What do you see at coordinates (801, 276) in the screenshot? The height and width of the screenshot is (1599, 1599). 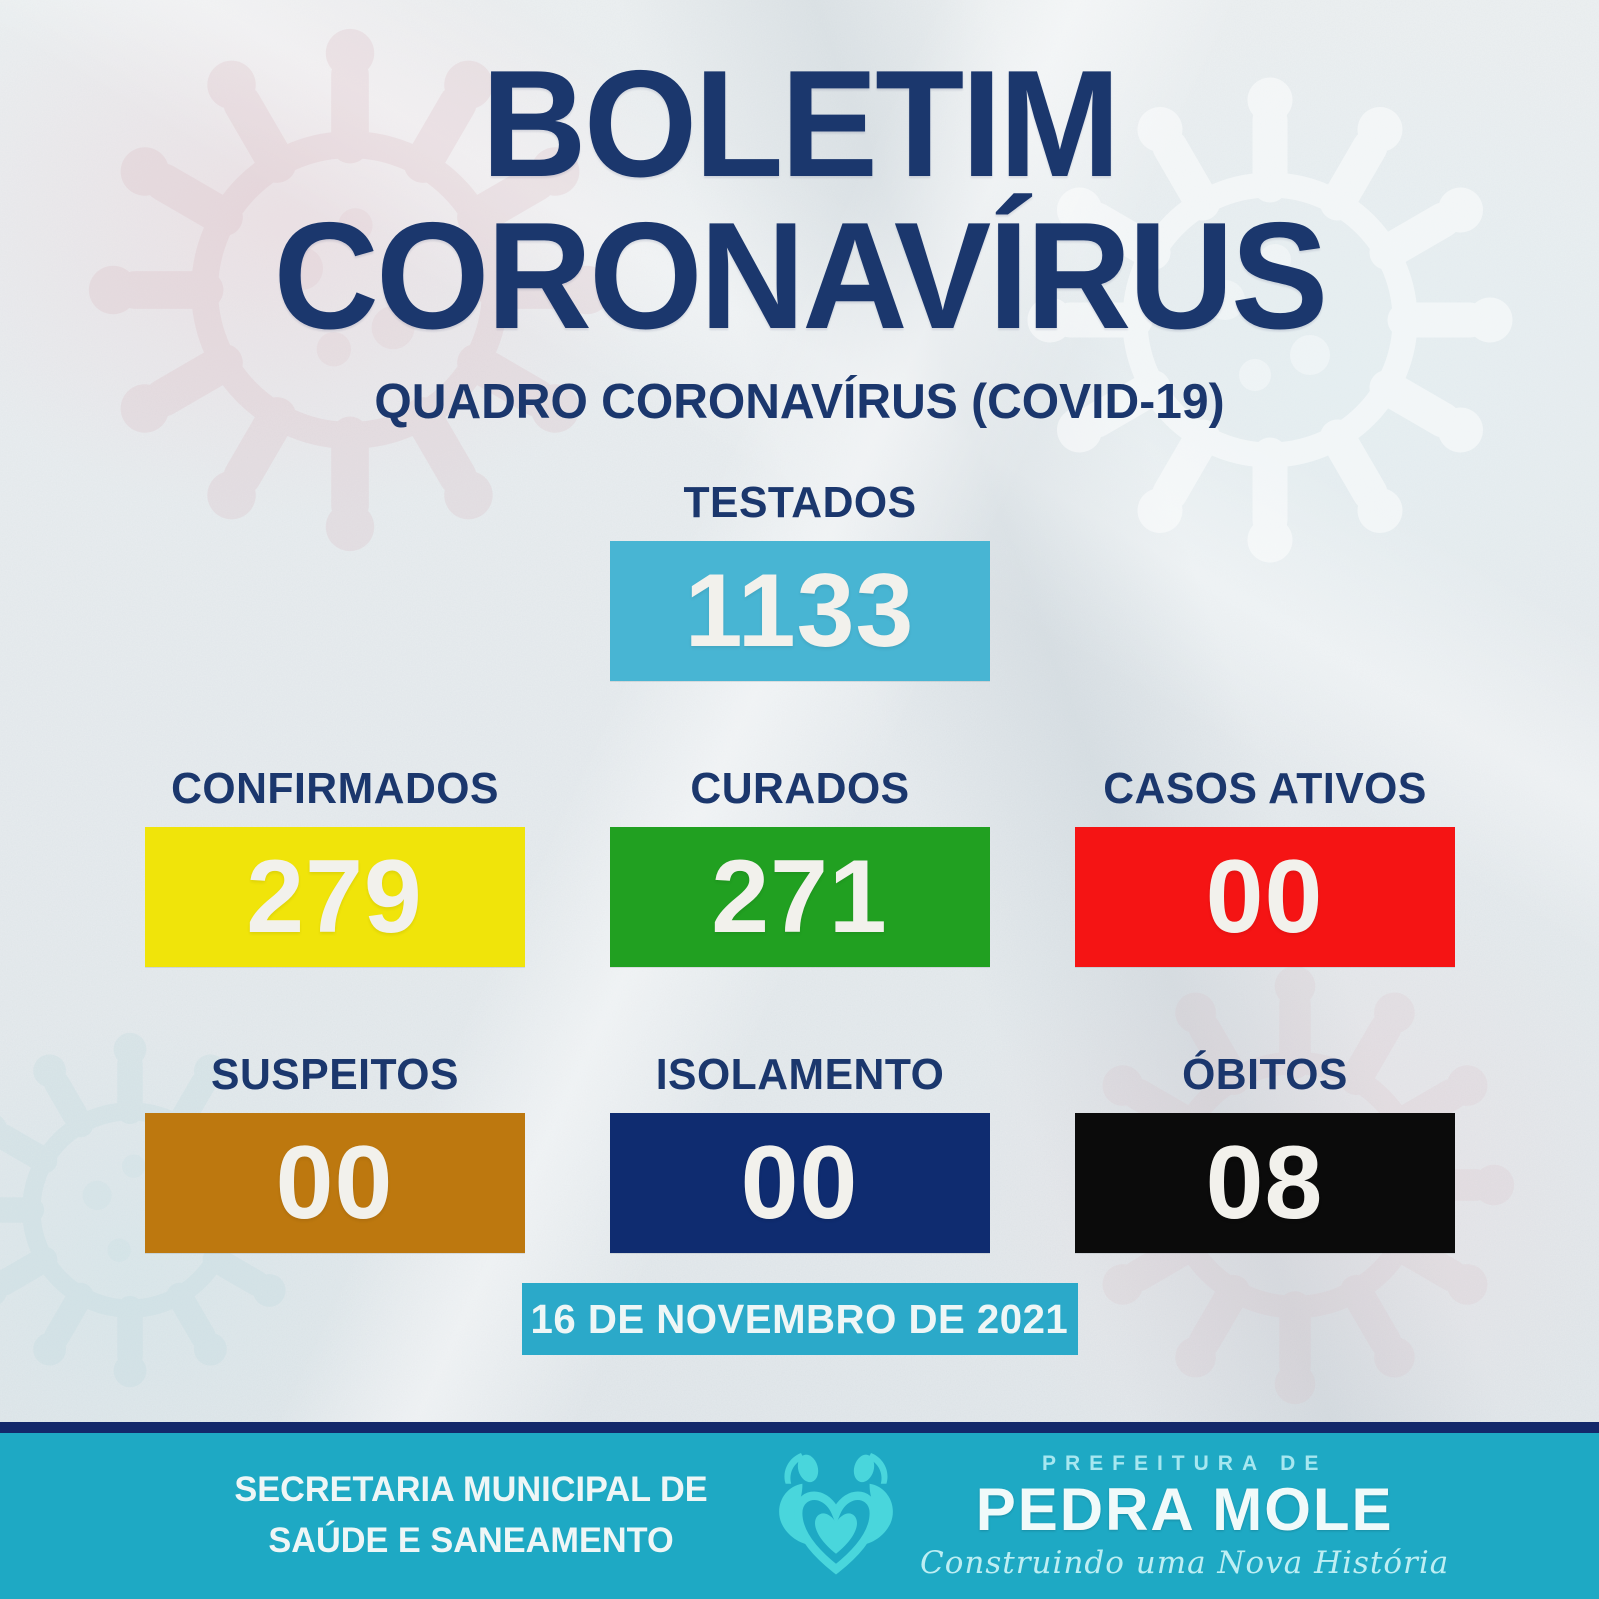 I see `title-line-2: CORONAVÍRUS` at bounding box center [801, 276].